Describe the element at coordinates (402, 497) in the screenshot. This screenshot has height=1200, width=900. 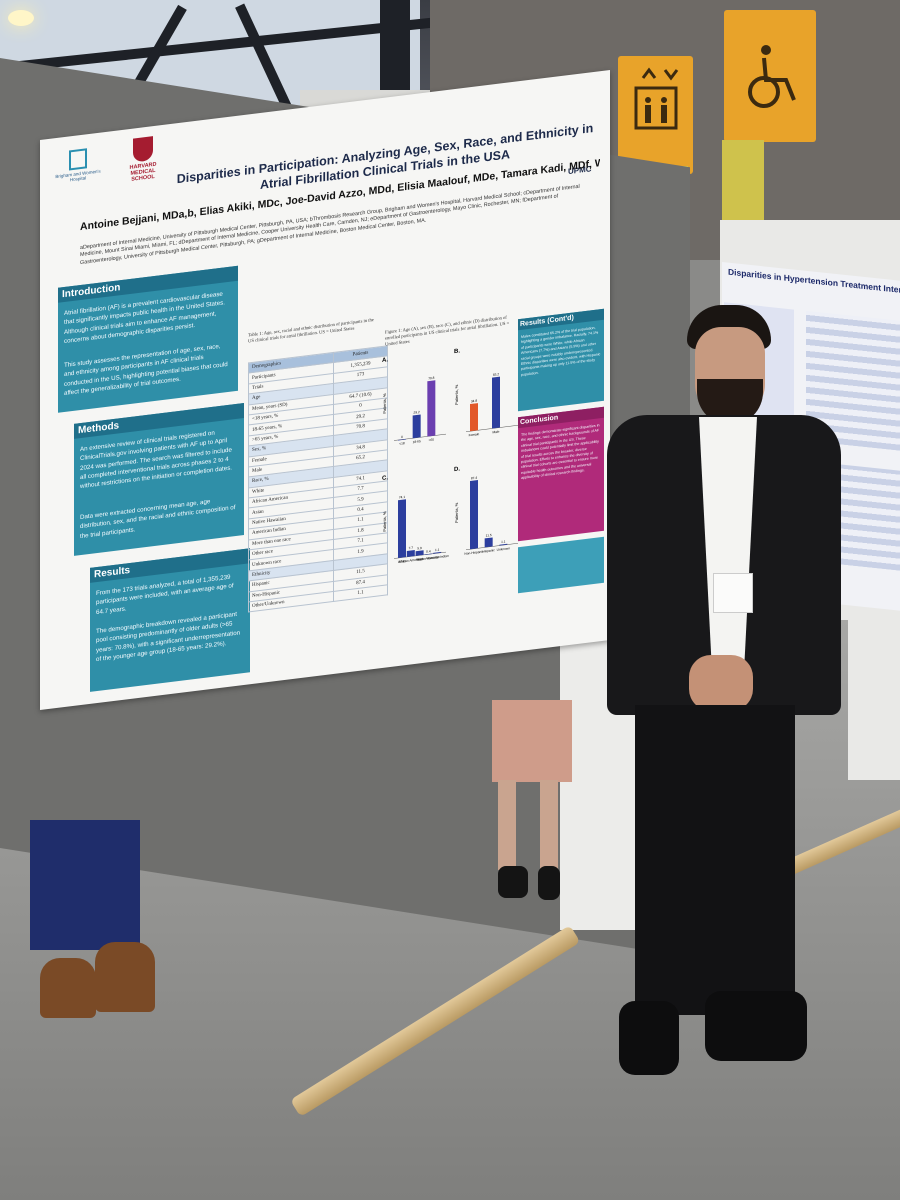
I see `data-label: 74.1` at that location.